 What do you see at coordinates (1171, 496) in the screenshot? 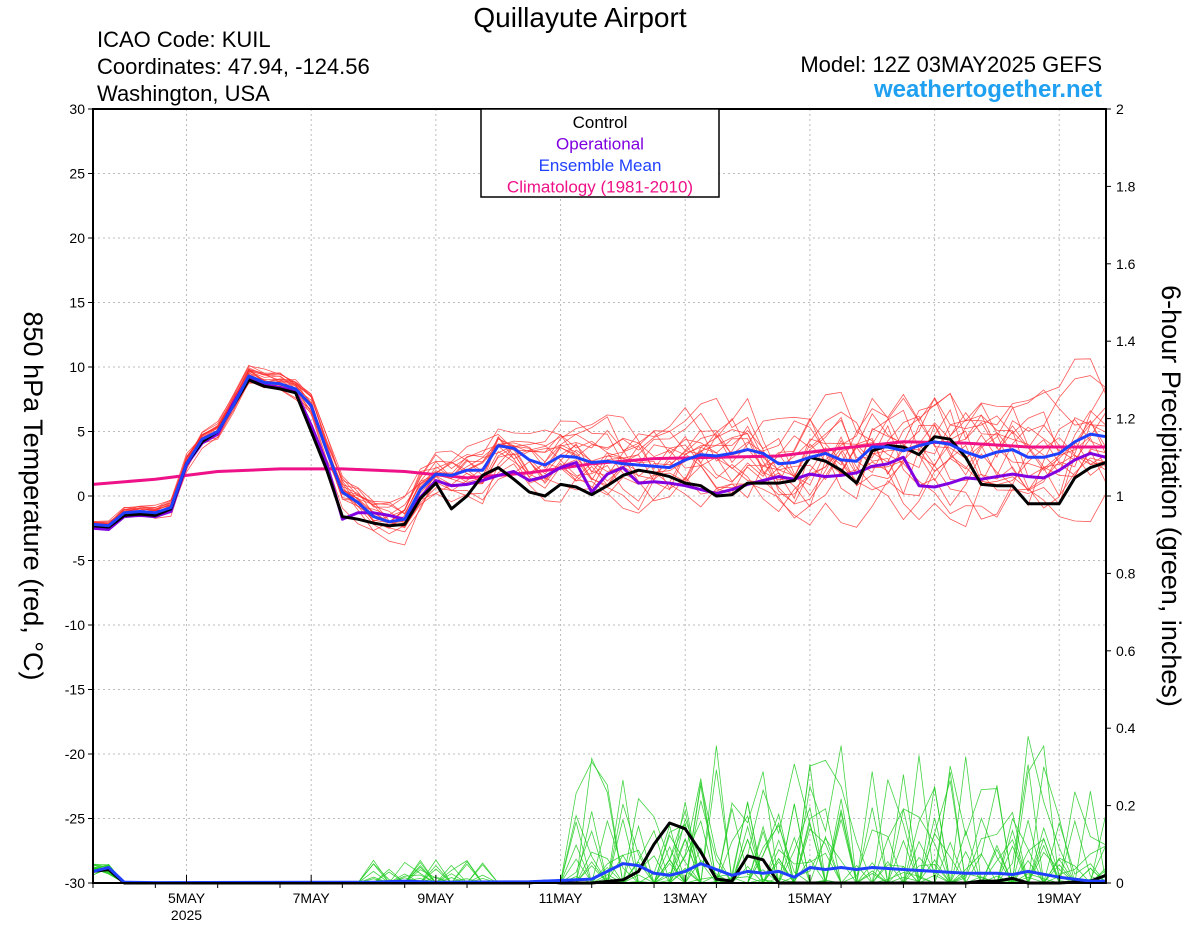
I see `y2-axis-label: 6-hour Precipitation (green, inches)` at bounding box center [1171, 496].